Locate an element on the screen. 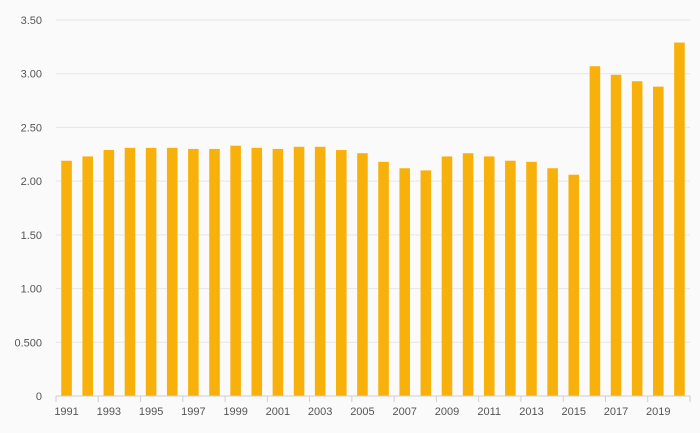  bar-2012 is located at coordinates (510, 278).